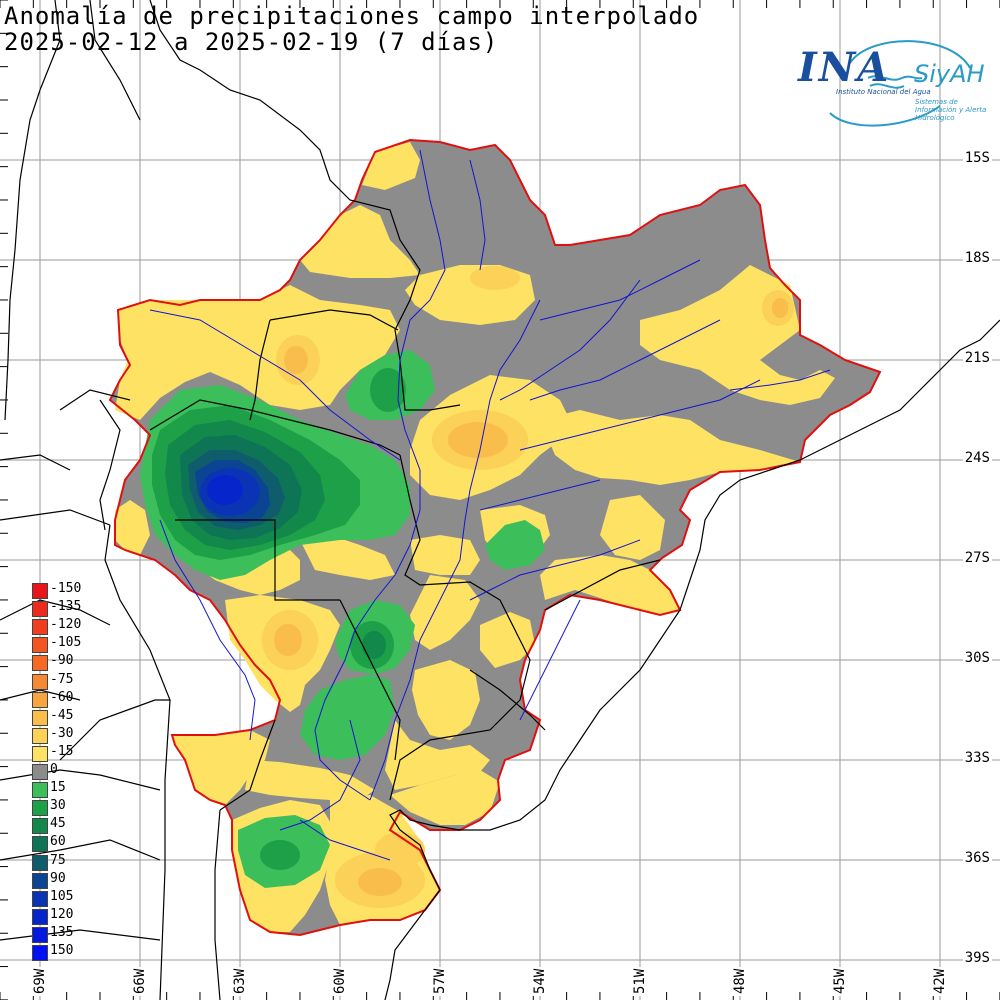 Image resolution: width=1000 pixels, height=1000 pixels. What do you see at coordinates (58, 842) in the screenshot?
I see `legend-label: 60` at bounding box center [58, 842].